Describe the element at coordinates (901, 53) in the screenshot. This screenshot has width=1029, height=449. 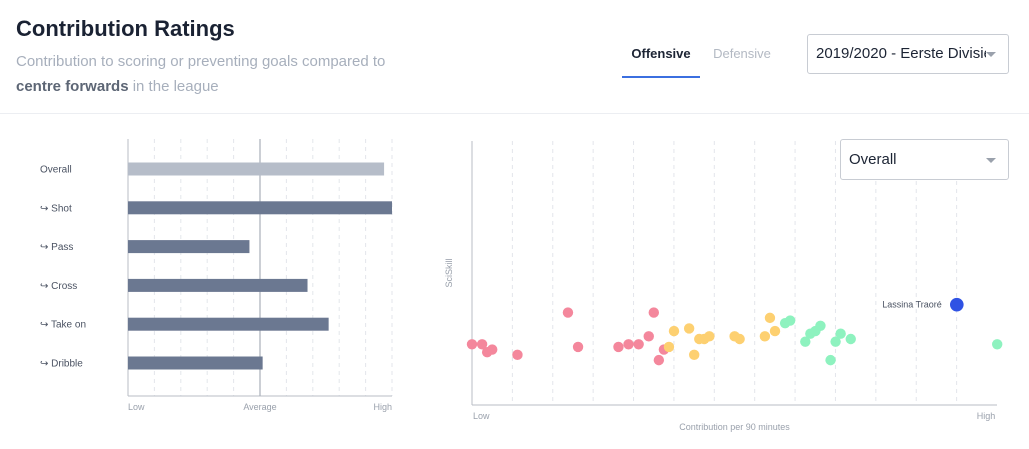
I see `season-select-value: 2019/2020 - Eerste Divisie` at that location.